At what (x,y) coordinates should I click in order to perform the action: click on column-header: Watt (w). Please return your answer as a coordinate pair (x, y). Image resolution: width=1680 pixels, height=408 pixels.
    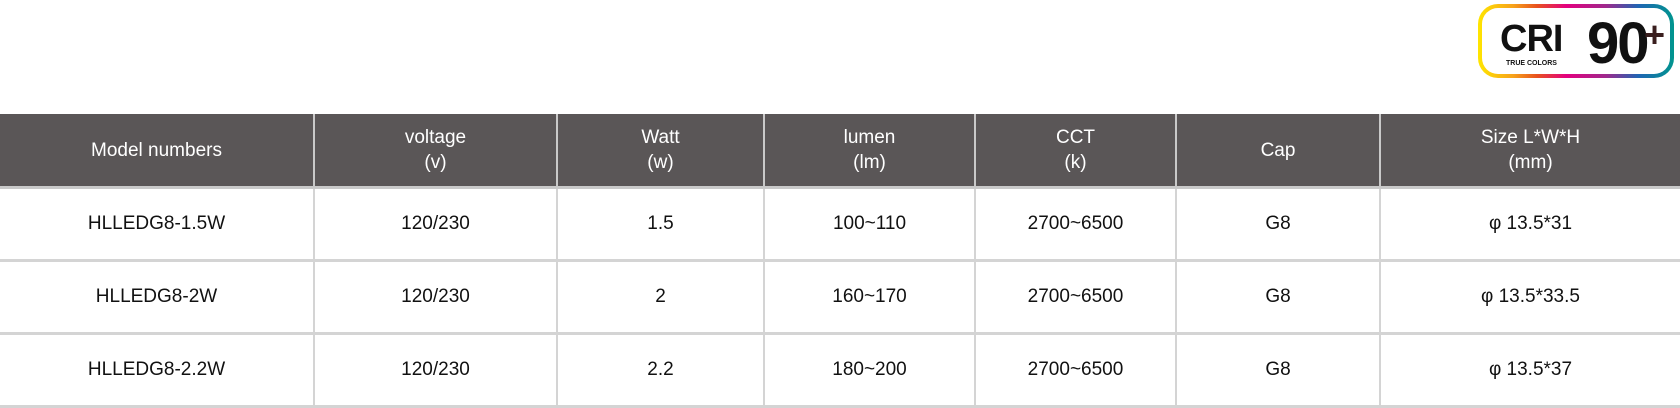
    Looking at the image, I should click on (661, 151).